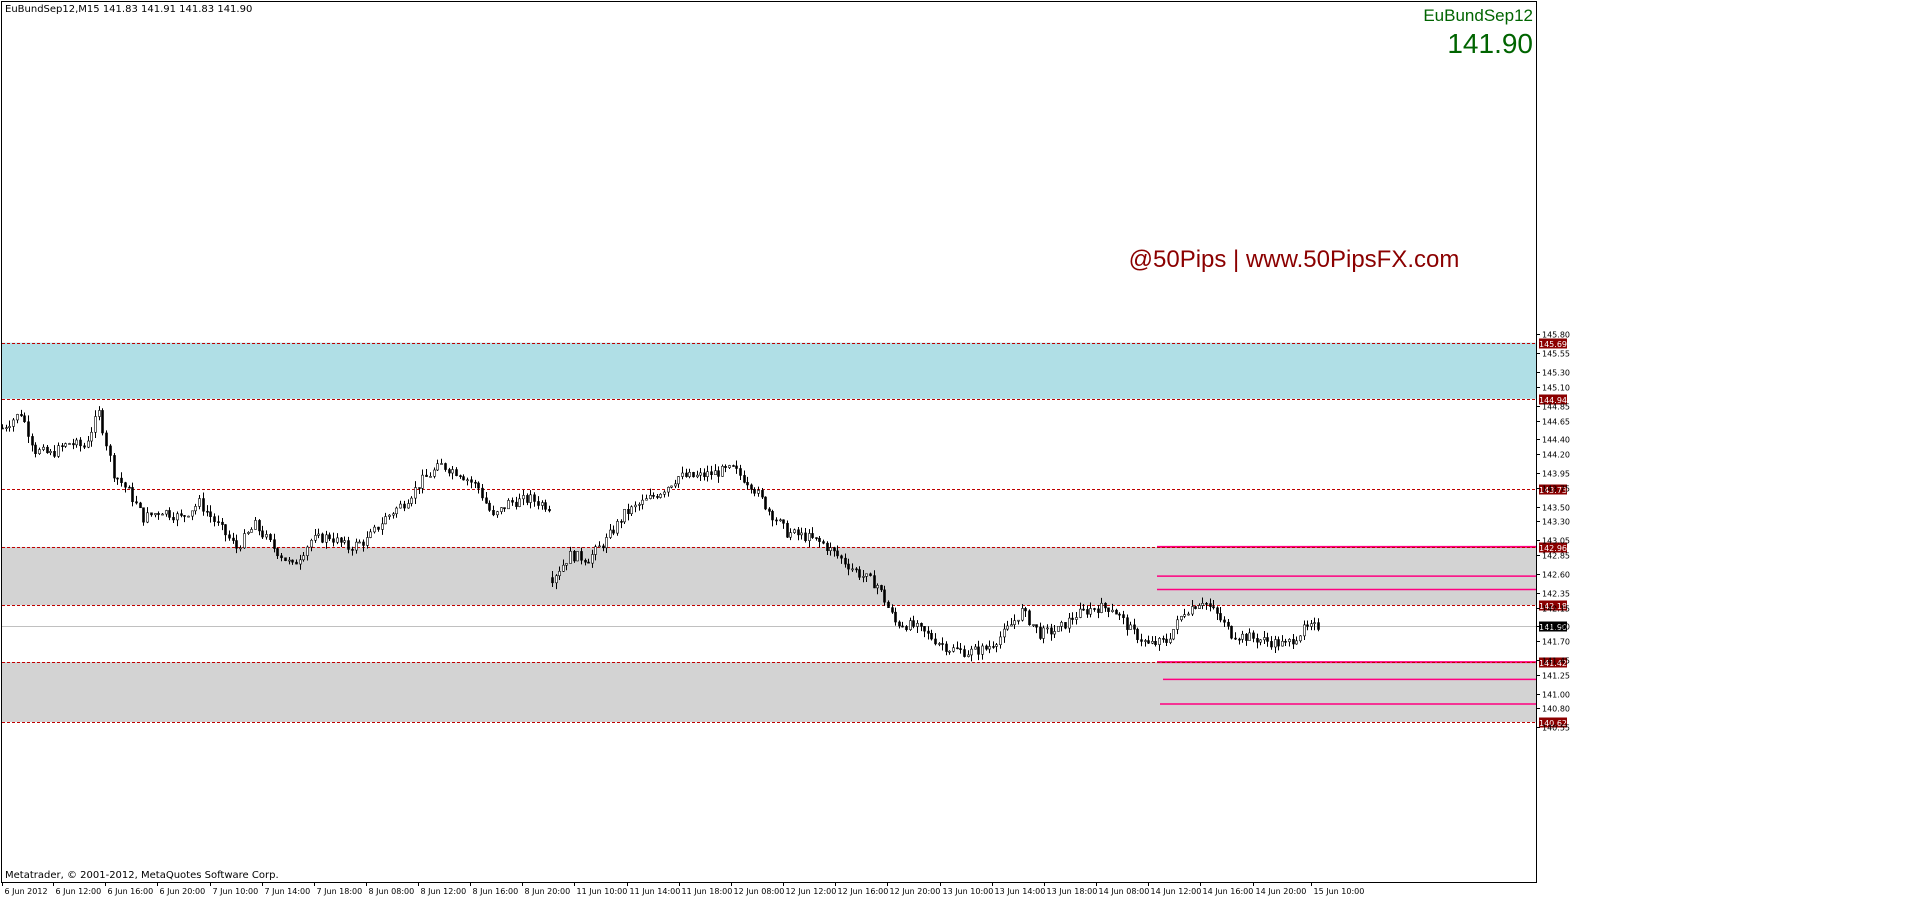  What do you see at coordinates (1556, 388) in the screenshot?
I see `y-tick-label: 145.10` at bounding box center [1556, 388].